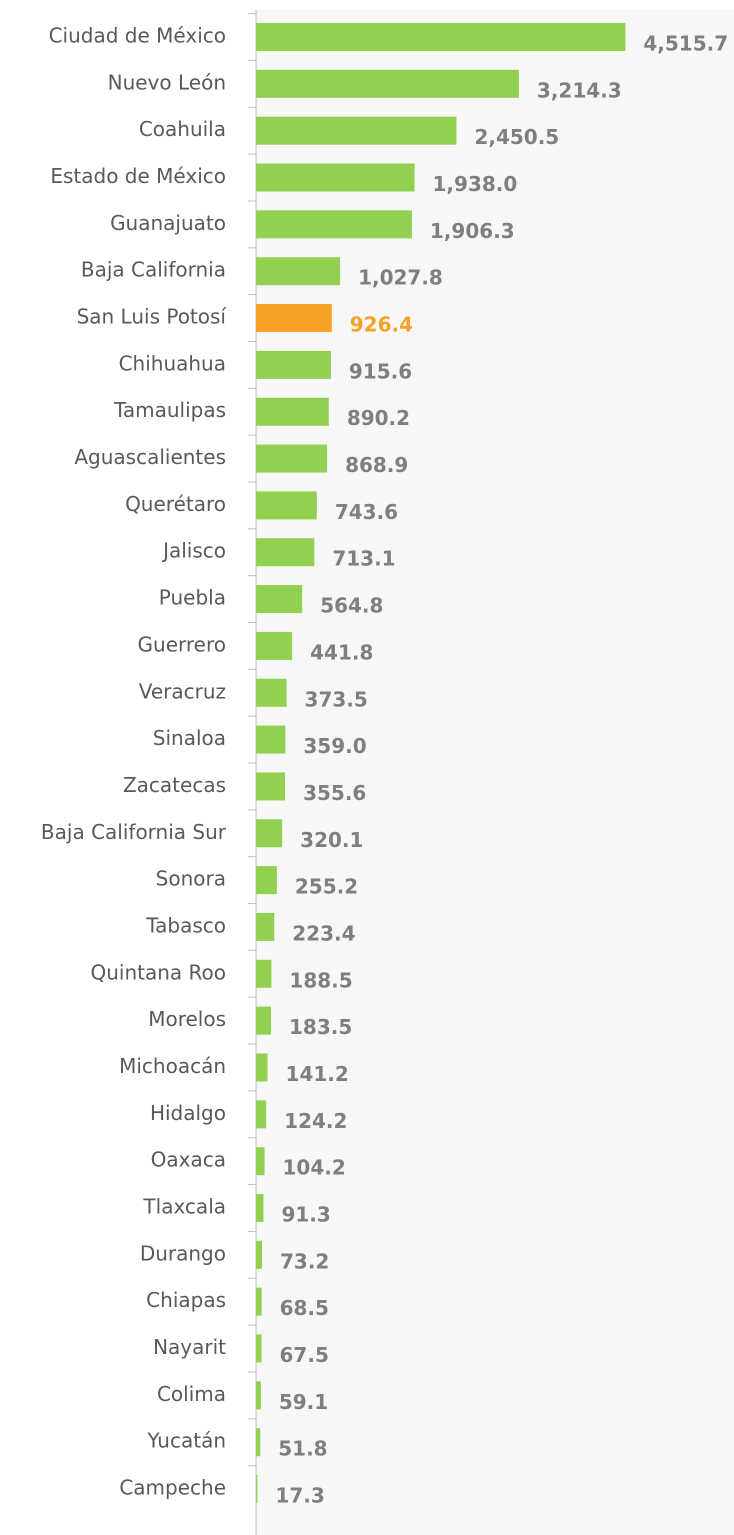 Image resolution: width=734 pixels, height=1535 pixels. Describe the element at coordinates (326, 887) in the screenshot. I see `value-label: 255.2` at that location.